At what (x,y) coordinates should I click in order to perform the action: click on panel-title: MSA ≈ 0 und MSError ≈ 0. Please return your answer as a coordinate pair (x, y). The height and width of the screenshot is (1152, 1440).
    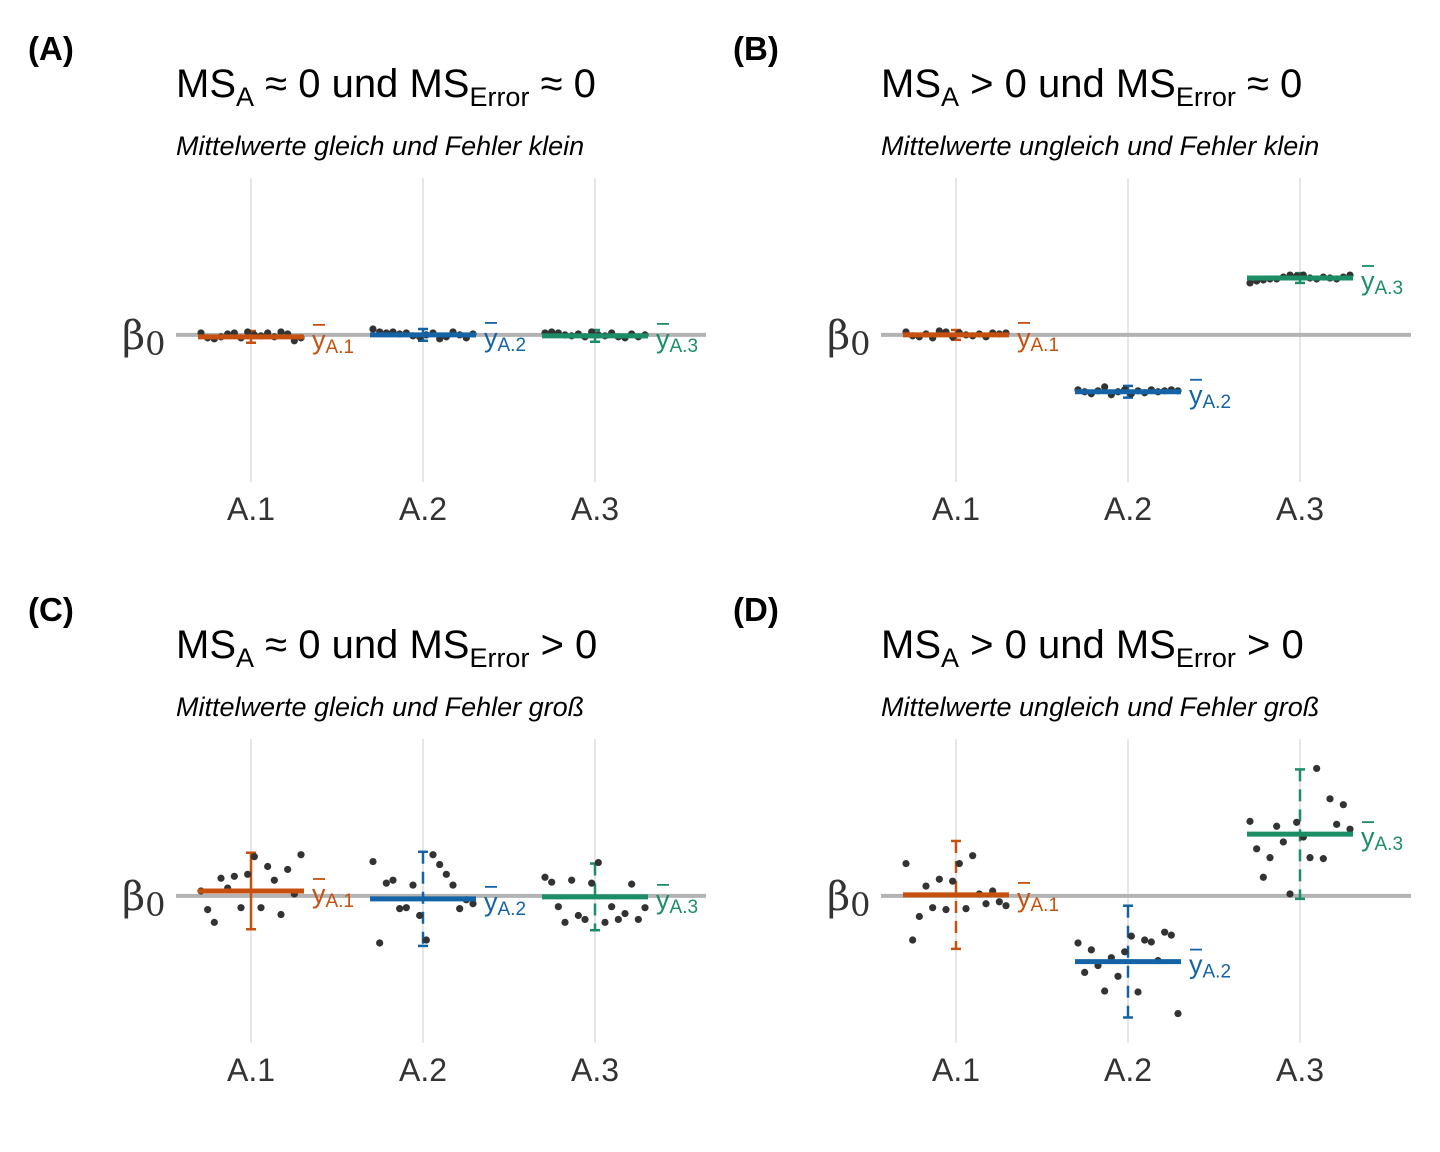
    Looking at the image, I should click on (386, 87).